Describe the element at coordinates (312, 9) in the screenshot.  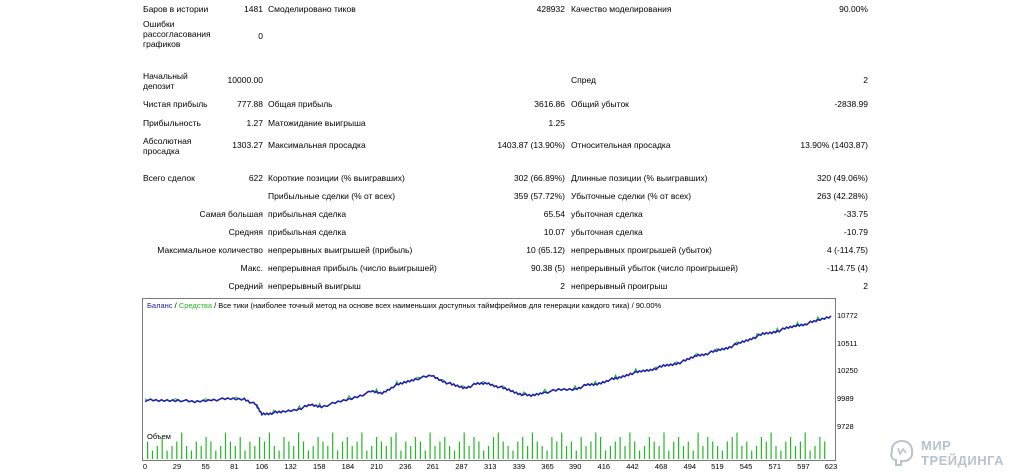
I see `ticks-label: Смоделировано тиков` at that location.